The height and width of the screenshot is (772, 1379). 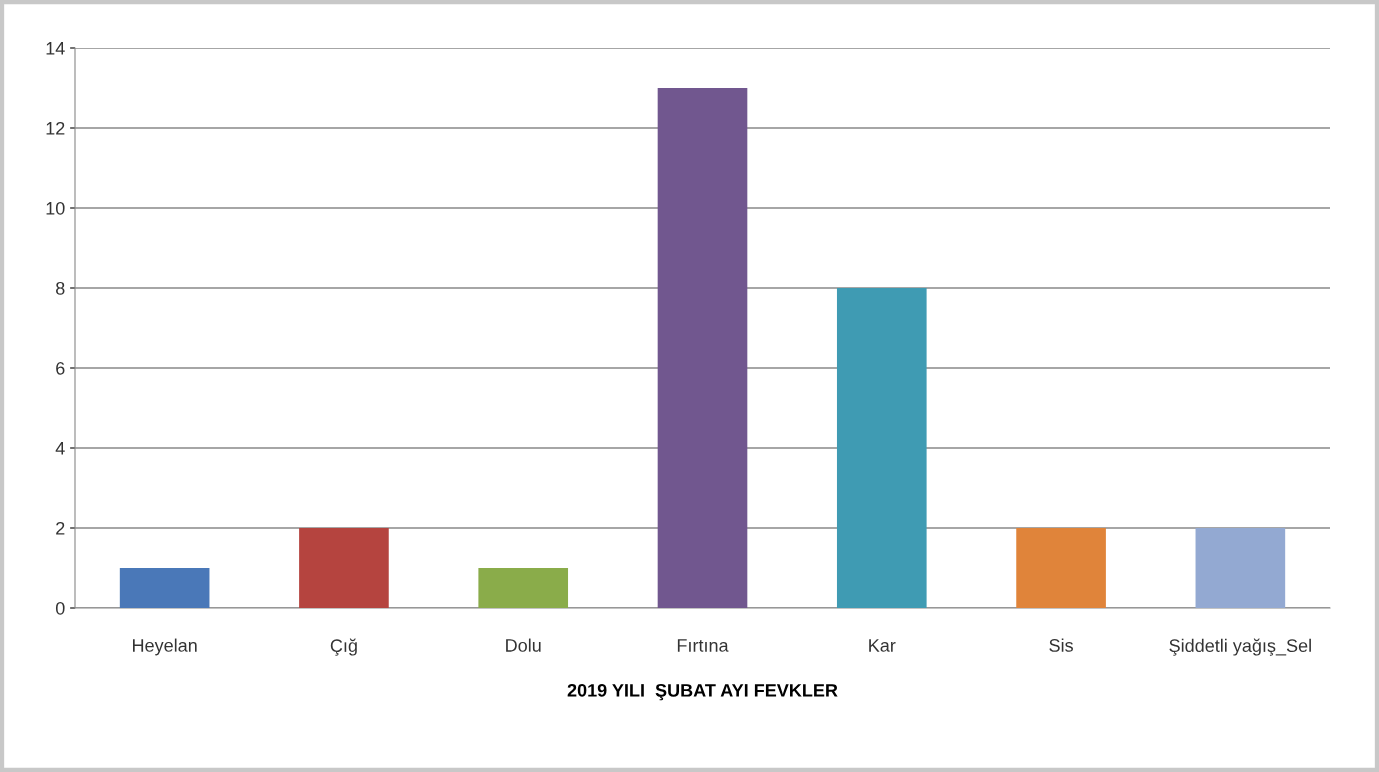 What do you see at coordinates (60, 608) in the screenshot?
I see `y-tick-label: 0` at bounding box center [60, 608].